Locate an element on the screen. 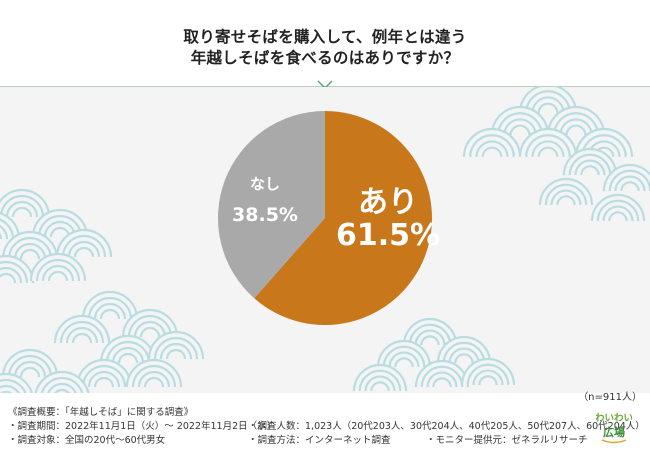 The height and width of the screenshot is (450, 650). waiwai-hiroba-logo: わいわい 広場 is located at coordinates (614, 428).